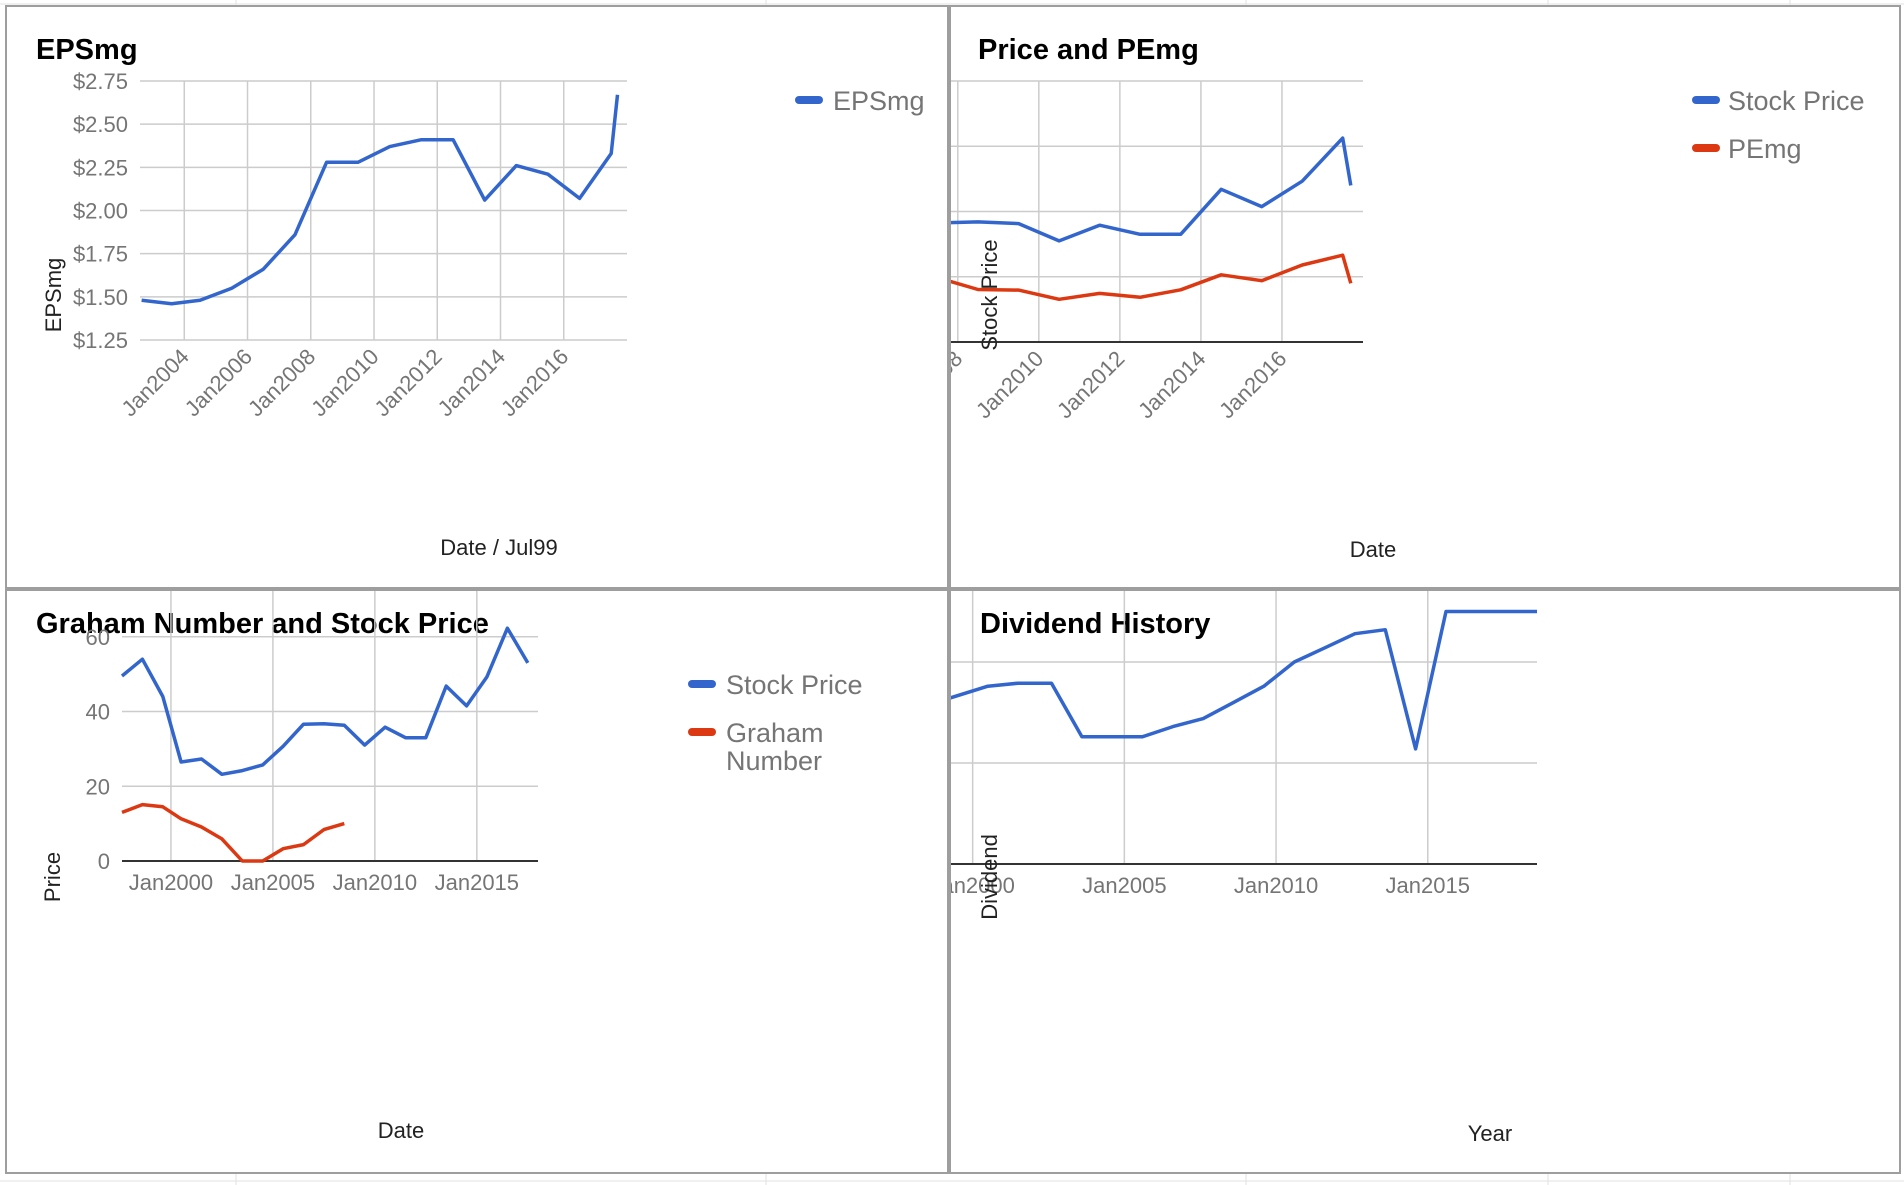 This screenshot has height=1185, width=1904. I want to click on y-axis-label: Price, so click(52, 877).